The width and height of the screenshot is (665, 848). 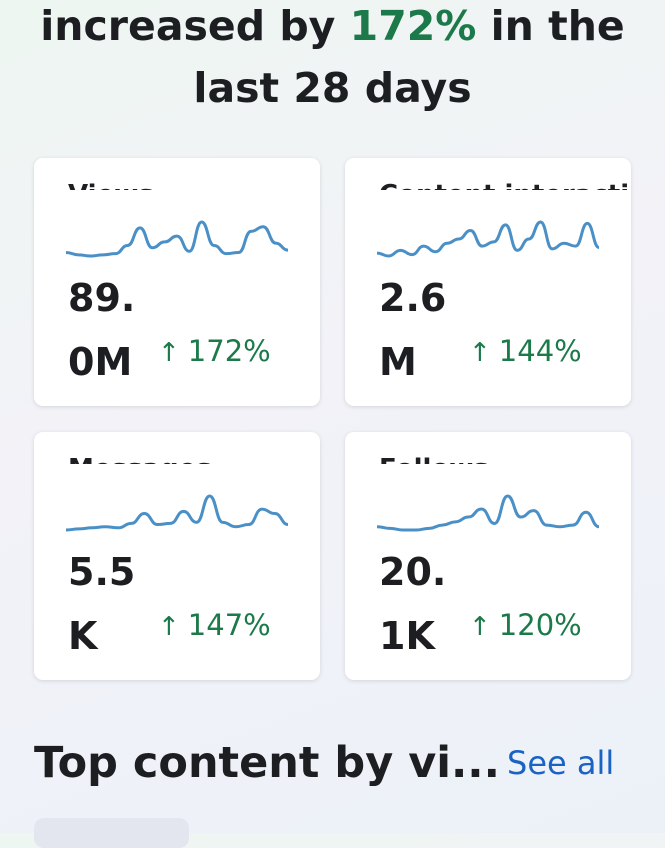 What do you see at coordinates (229, 351) in the screenshot?
I see `delta-value: 172%` at bounding box center [229, 351].